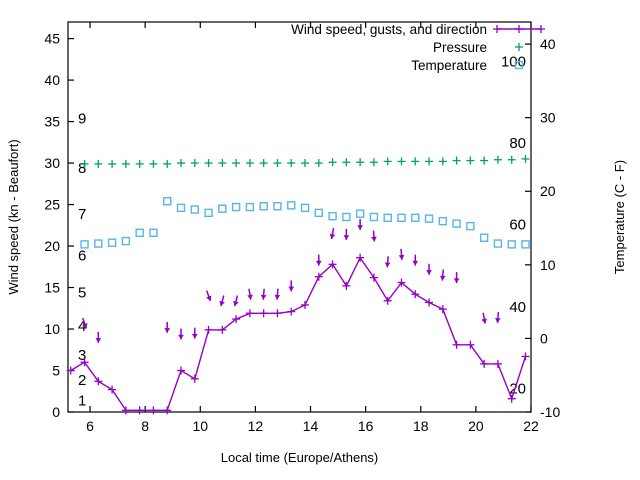 Image resolution: width=640 pixels, height=480 pixels. What do you see at coordinates (366, 426) in the screenshot?
I see `x-tick-label: 16` at bounding box center [366, 426].